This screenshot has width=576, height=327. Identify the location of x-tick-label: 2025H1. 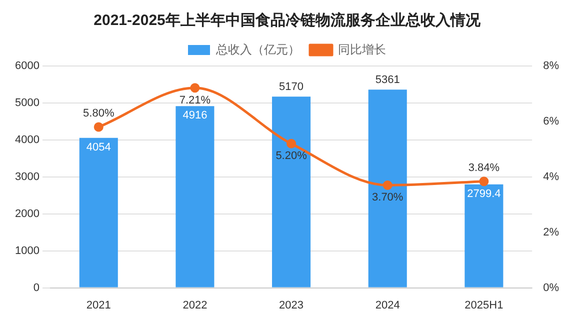
(484, 305).